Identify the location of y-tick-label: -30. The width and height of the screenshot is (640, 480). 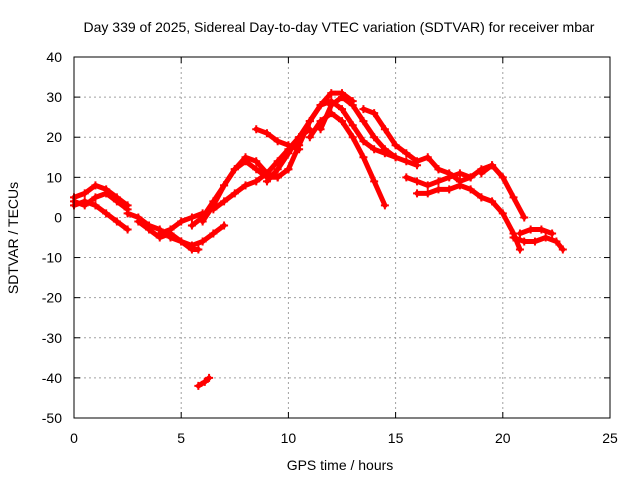
(52, 338).